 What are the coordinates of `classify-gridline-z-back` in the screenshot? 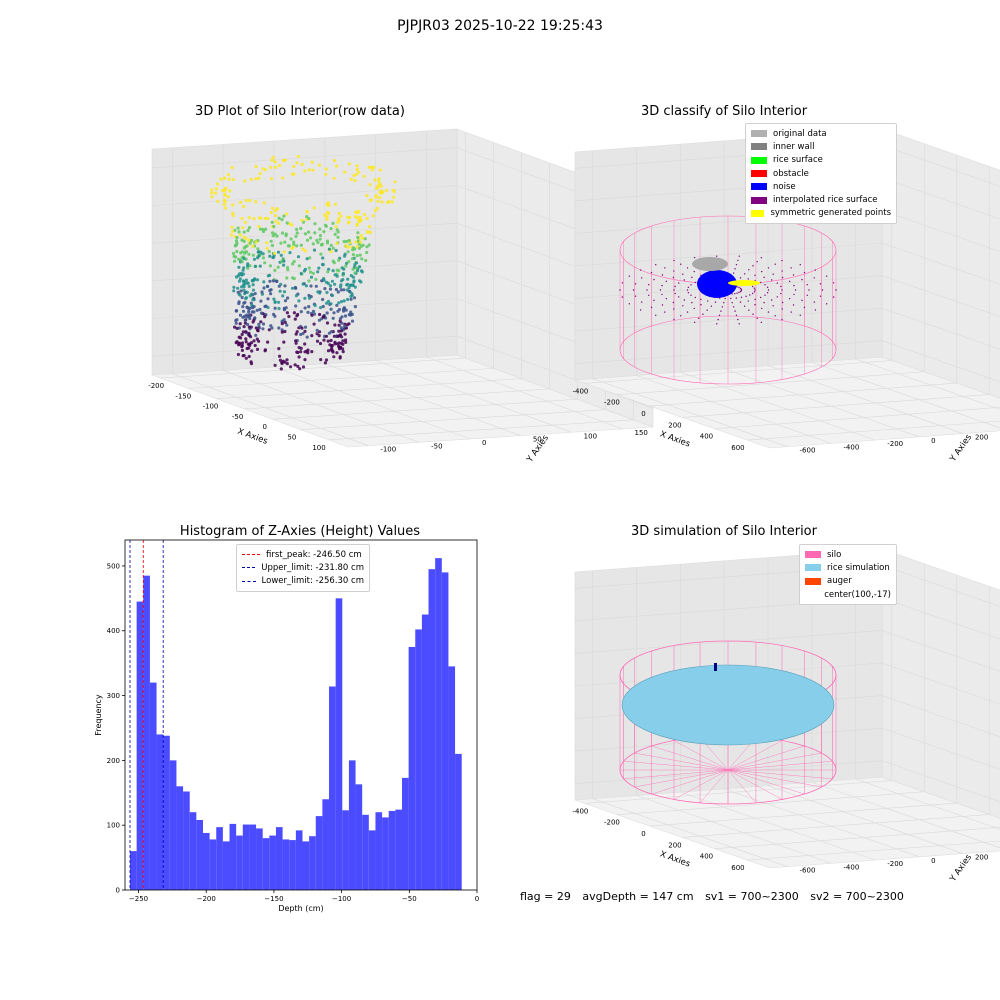 It's located at (940, 328).